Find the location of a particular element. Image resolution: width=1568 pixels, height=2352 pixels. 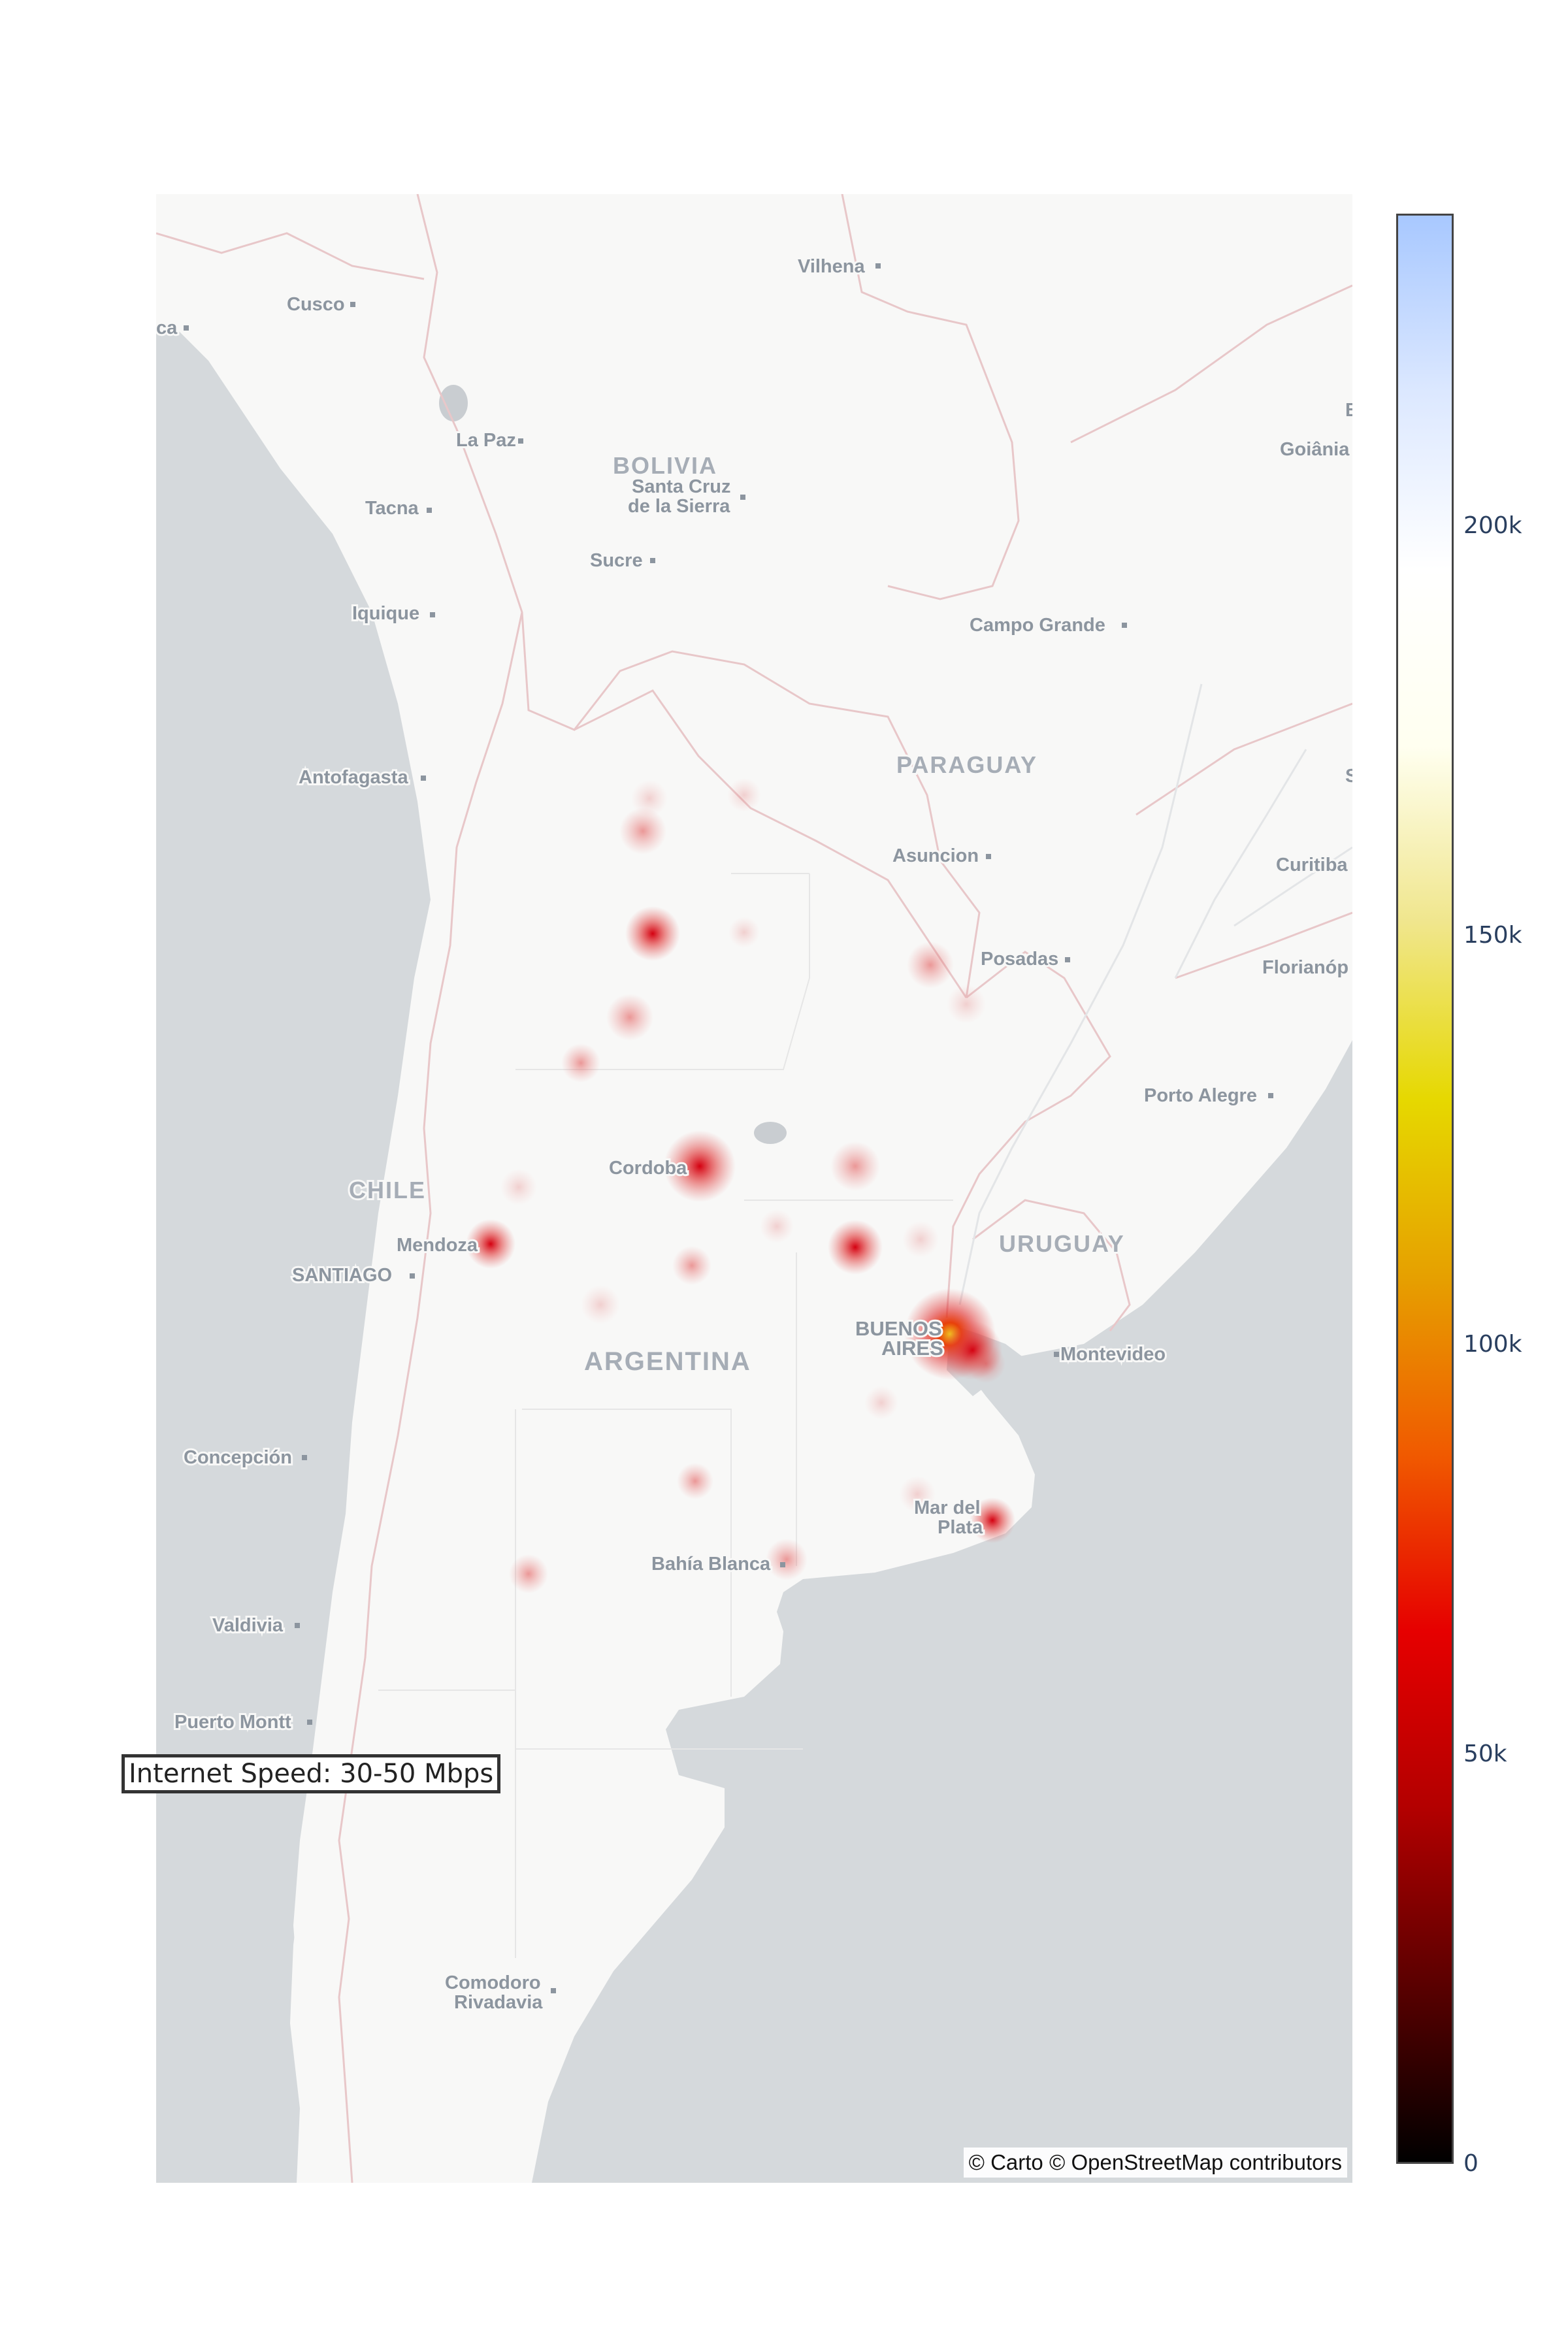

heat-santa-fe is located at coordinates (855, 1166).